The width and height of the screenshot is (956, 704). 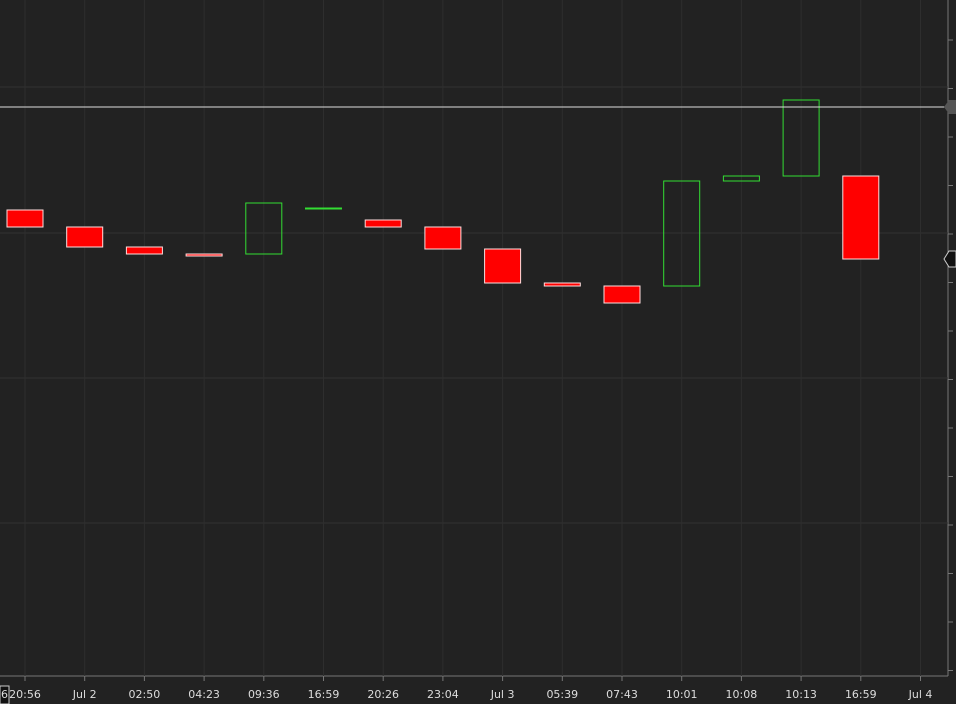 I want to click on price-marker, so click(x=950, y=107).